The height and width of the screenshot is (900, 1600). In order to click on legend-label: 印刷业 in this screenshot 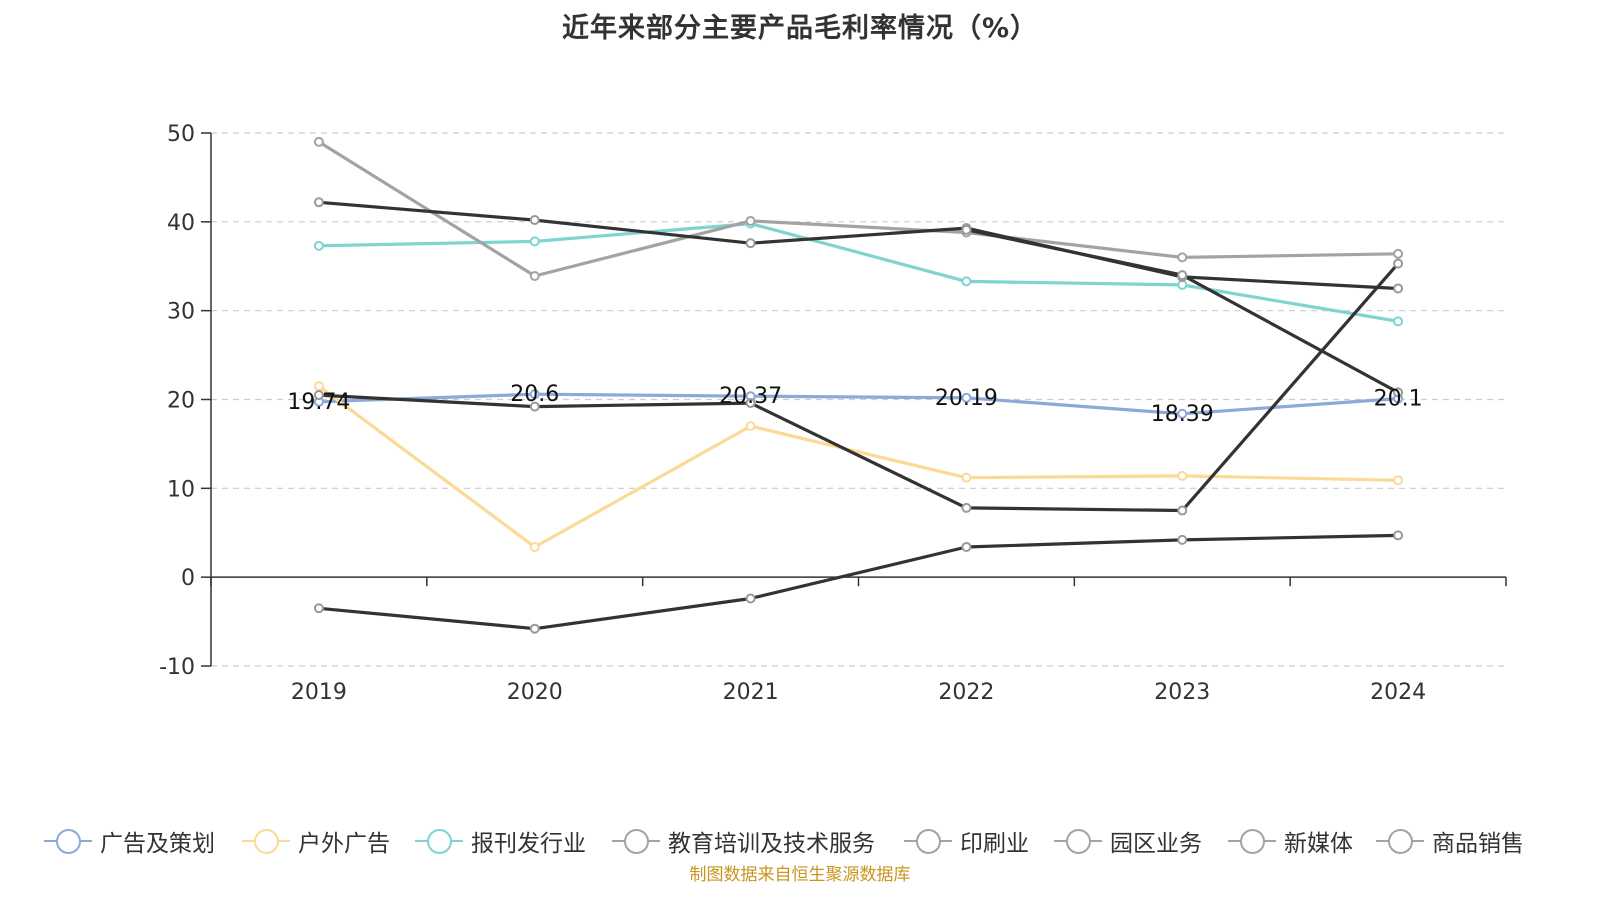, I will do `click(994, 844)`.